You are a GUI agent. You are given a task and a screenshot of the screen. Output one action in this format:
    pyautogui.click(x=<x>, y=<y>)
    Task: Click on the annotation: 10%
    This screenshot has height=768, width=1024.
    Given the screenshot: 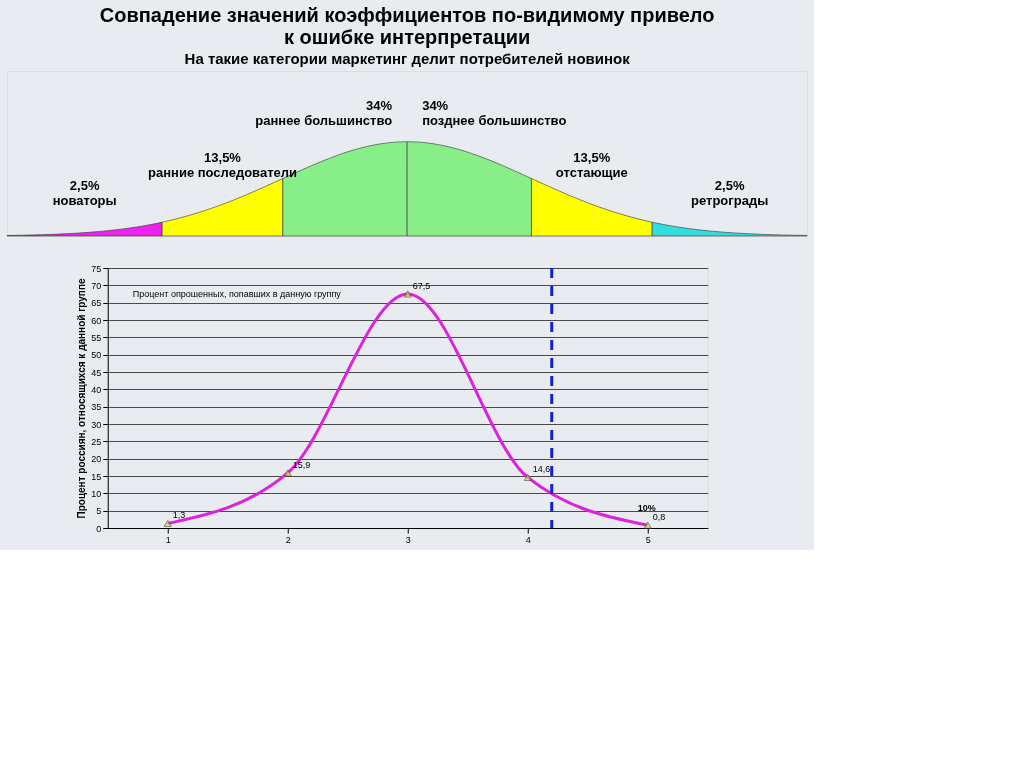 What is the action you would take?
    pyautogui.click(x=646, y=508)
    